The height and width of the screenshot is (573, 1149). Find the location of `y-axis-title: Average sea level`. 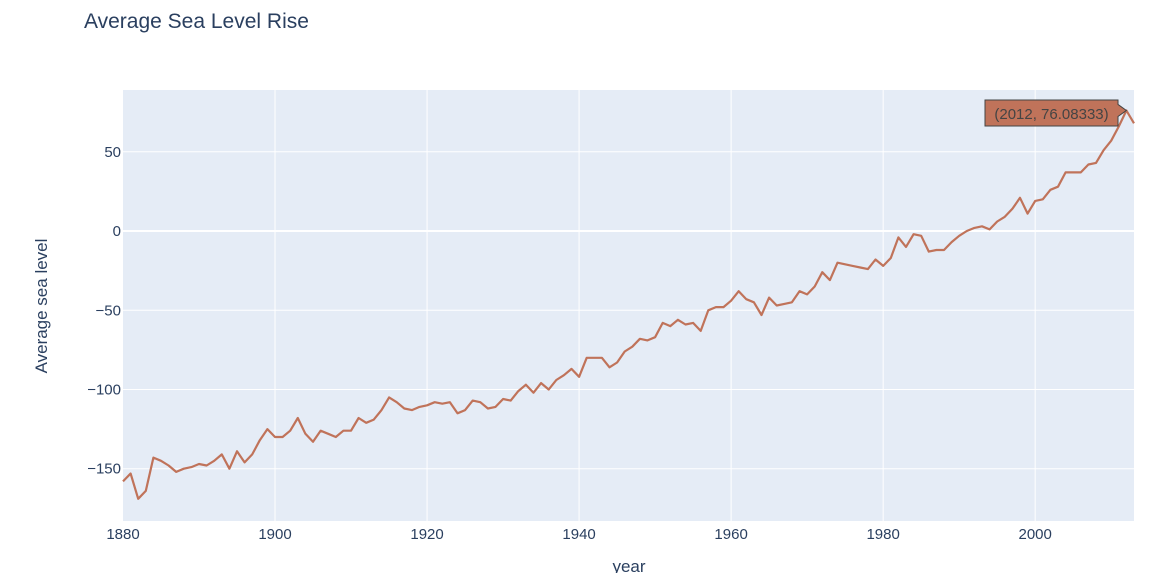

y-axis-title: Average sea level is located at coordinates (41, 306).